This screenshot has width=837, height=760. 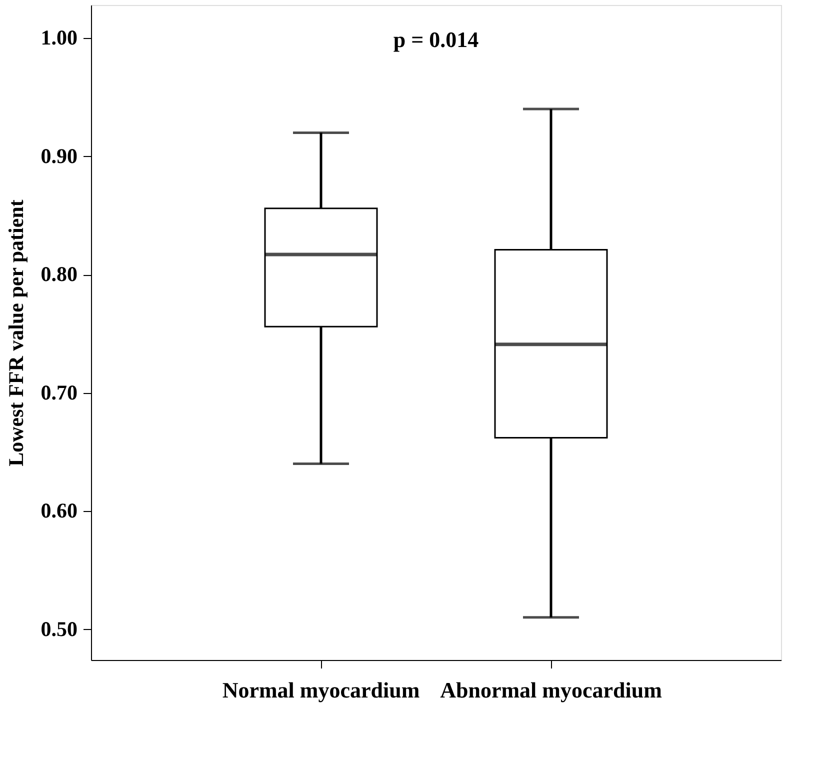 What do you see at coordinates (59, 38) in the screenshot?
I see `y-tick-label: 1.00` at bounding box center [59, 38].